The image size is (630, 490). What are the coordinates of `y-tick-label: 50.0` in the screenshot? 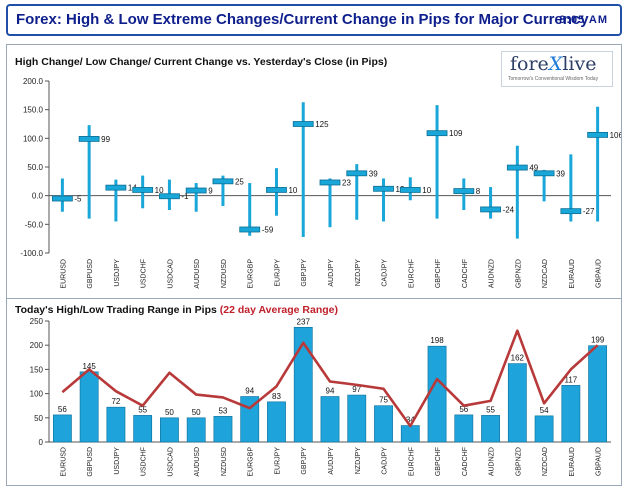 It's located at (35, 167).